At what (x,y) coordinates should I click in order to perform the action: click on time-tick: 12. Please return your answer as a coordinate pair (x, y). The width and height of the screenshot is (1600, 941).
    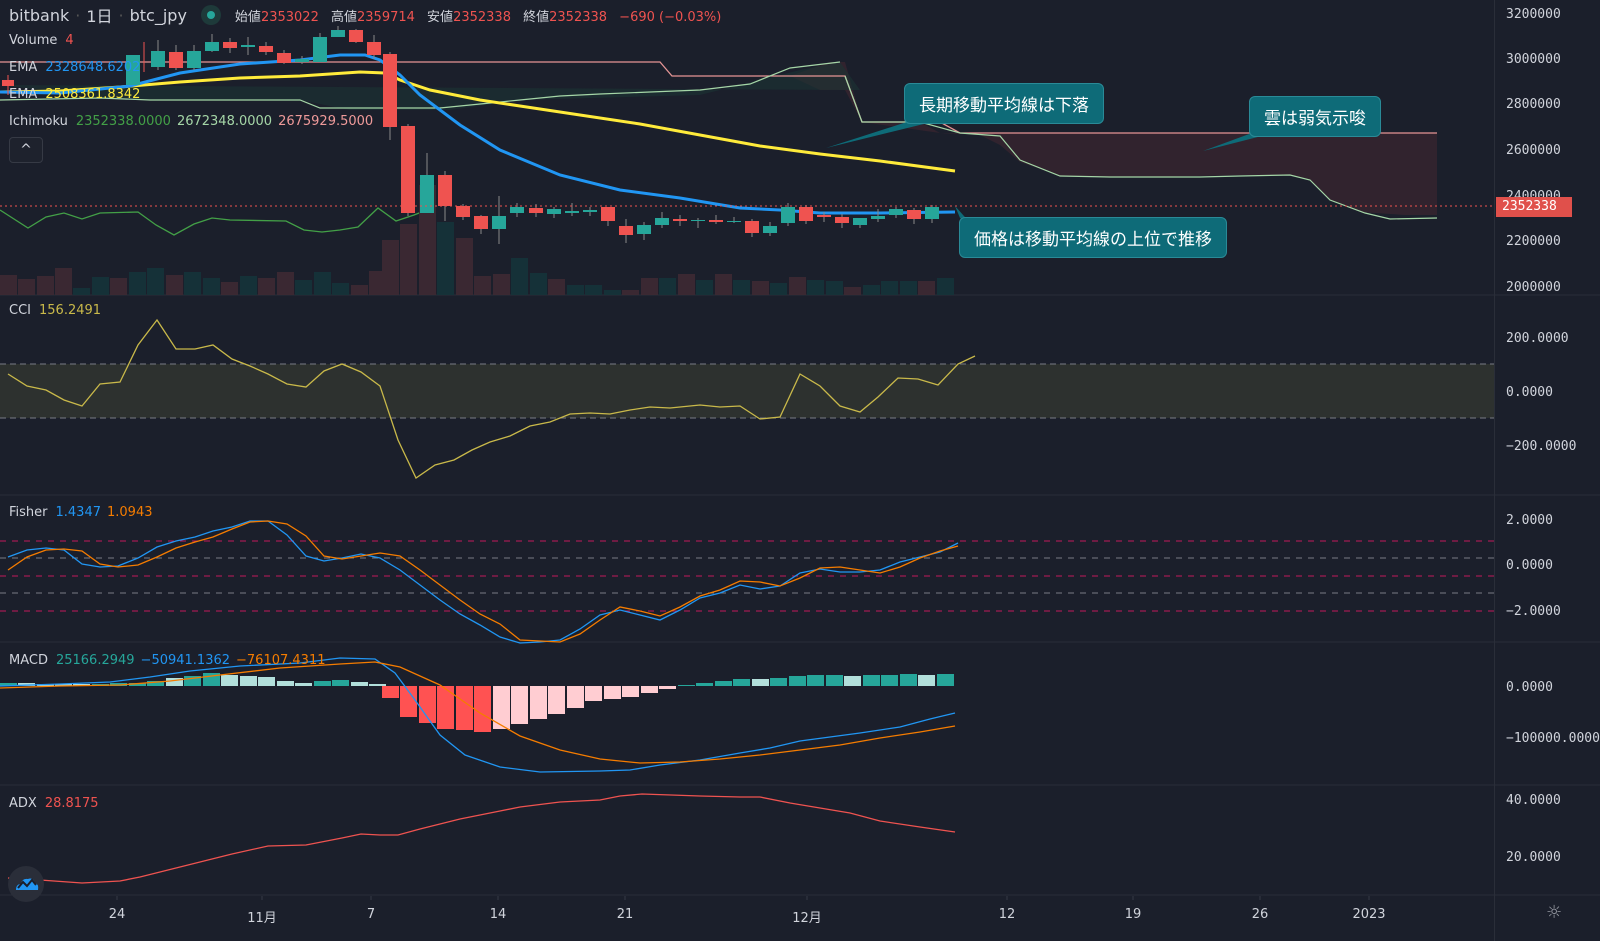
    Looking at the image, I should click on (1007, 914).